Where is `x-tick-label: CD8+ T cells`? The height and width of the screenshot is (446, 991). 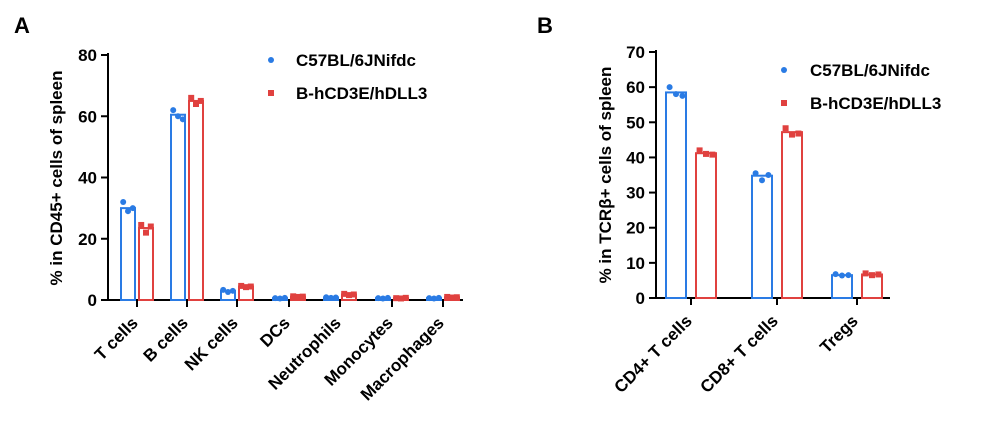
x-tick-label: CD8+ T cells is located at coordinates (739, 353).